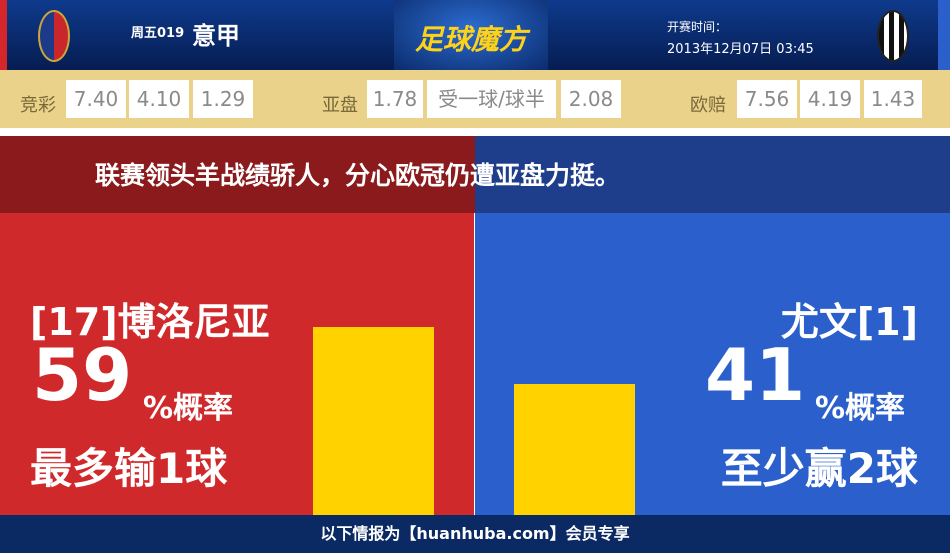 Image resolution: width=950 pixels, height=553 pixels. Describe the element at coordinates (944, 35) in the screenshot. I see `away-color-stripe` at that location.